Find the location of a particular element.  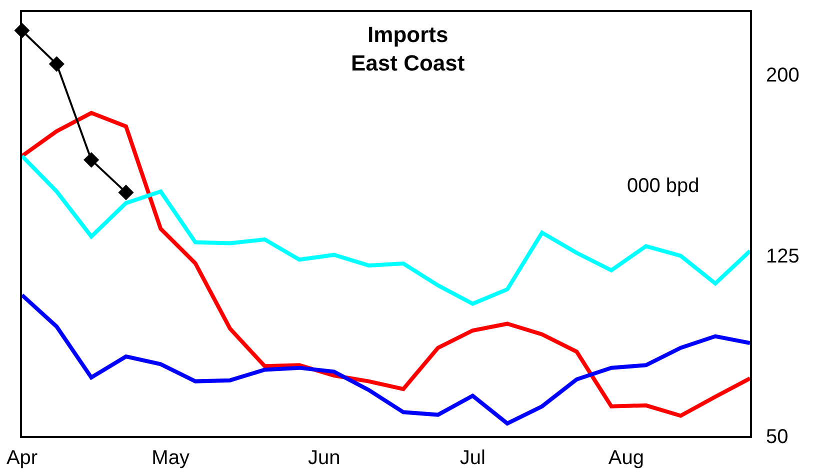

x-tick-label: Apr is located at coordinates (22, 458).